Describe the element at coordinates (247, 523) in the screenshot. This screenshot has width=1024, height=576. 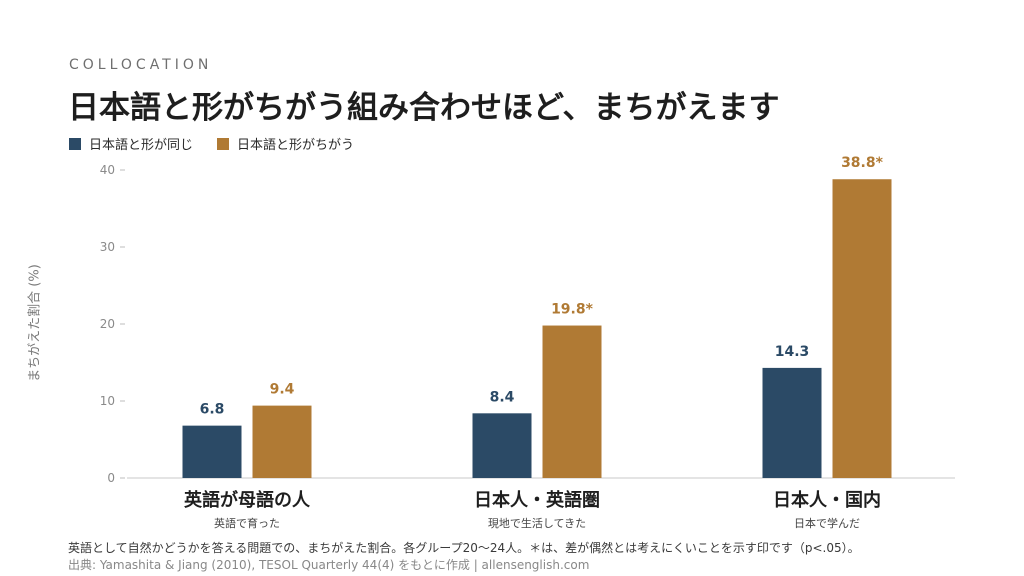
I see `x-category-sublabel: 英語で育った` at that location.